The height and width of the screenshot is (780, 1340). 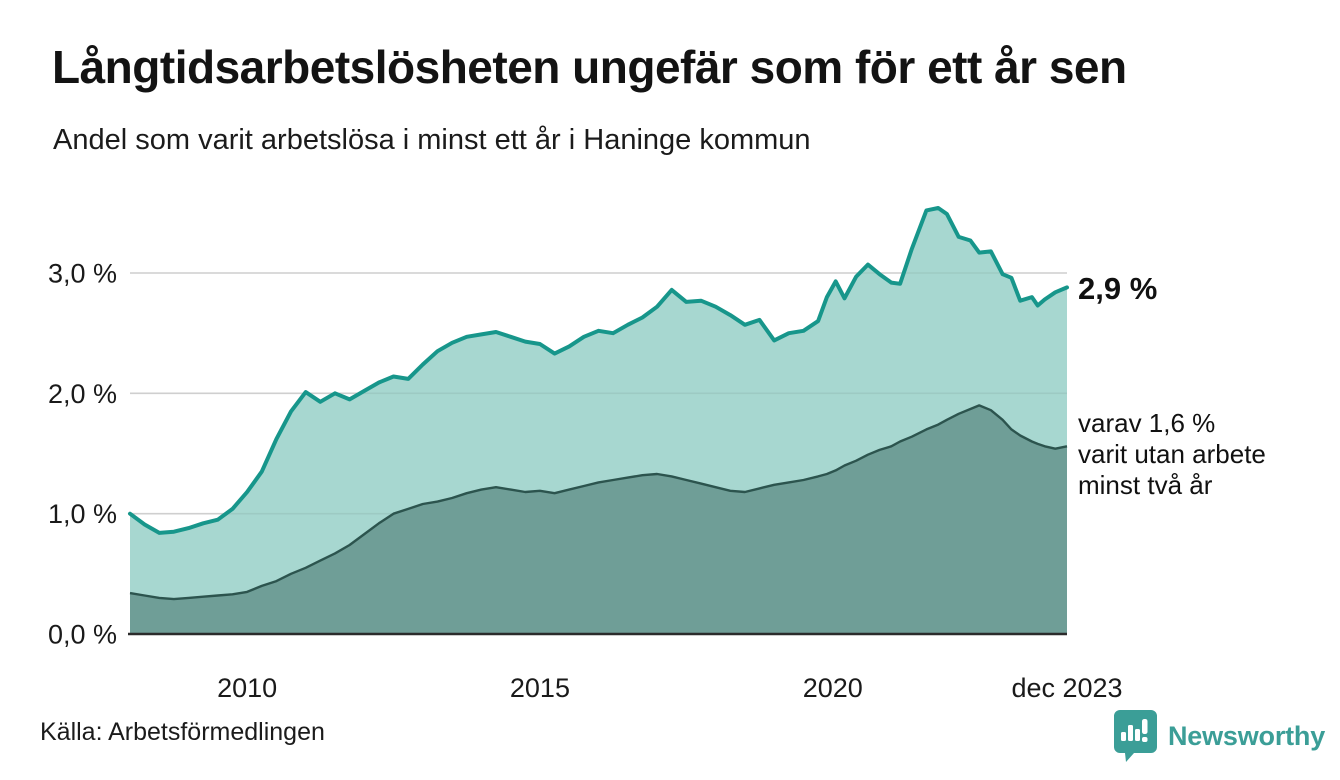 What do you see at coordinates (182, 732) in the screenshot?
I see `source-note: Källa: Arbetsförmedlingen` at bounding box center [182, 732].